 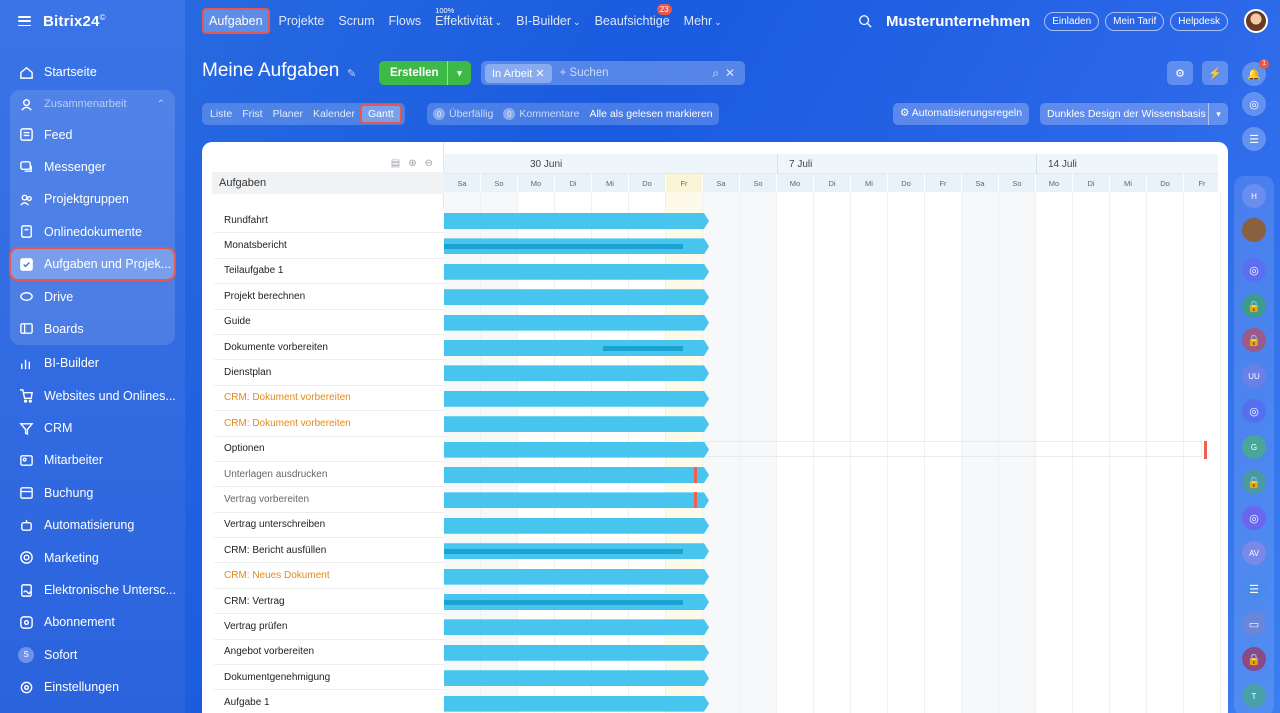 I want to click on sidebar-item-startseite: Startseite, so click(x=92, y=72).